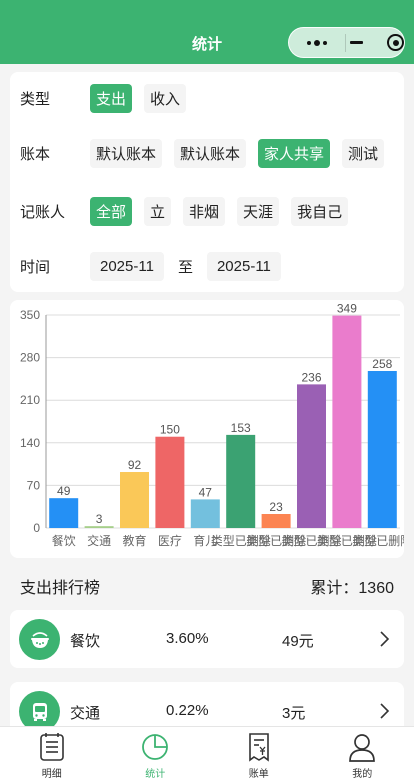 This screenshot has width=414, height=780. Describe the element at coordinates (241, 428) in the screenshot. I see `bar-value-label: 153` at that location.